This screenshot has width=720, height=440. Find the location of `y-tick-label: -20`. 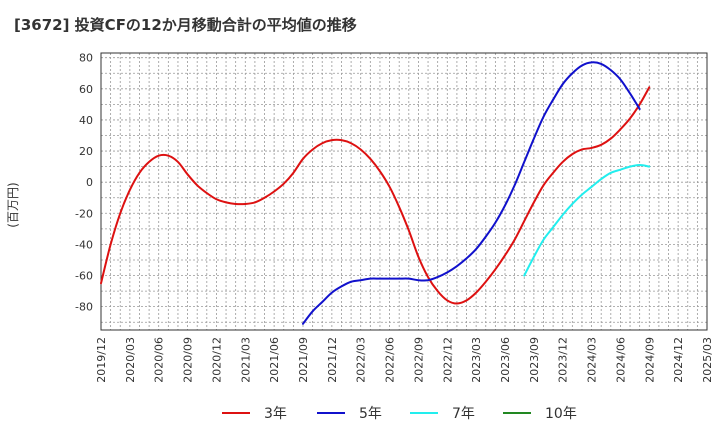

y-tick-label: -20 is located at coordinates (84, 213).